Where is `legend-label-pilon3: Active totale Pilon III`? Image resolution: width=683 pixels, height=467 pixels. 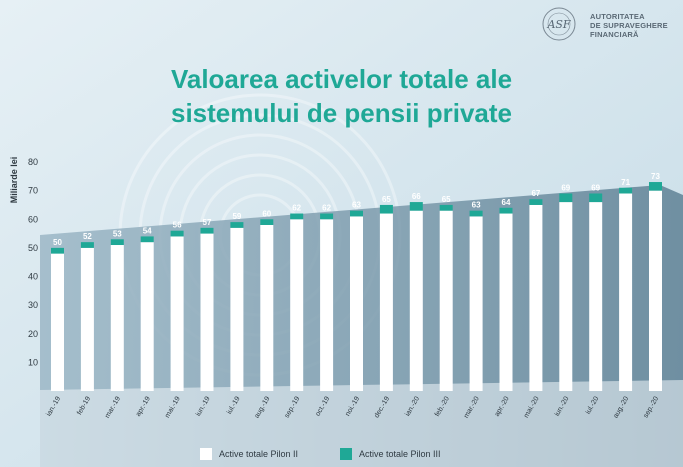
legend-label-pilon3: Active totale Pilon III is located at coordinates (400, 454).